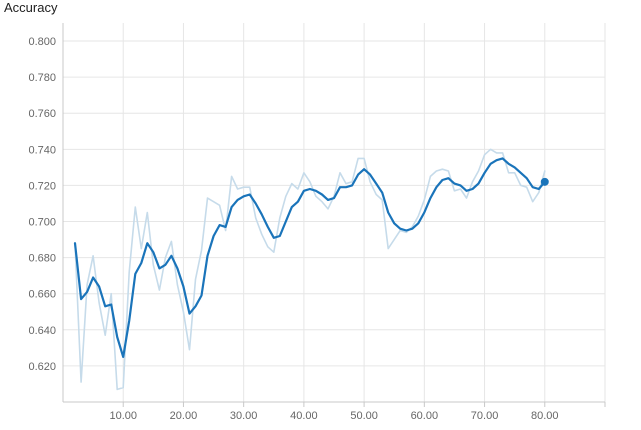  I want to click on y-tick-label: 0.780, so click(42, 78).